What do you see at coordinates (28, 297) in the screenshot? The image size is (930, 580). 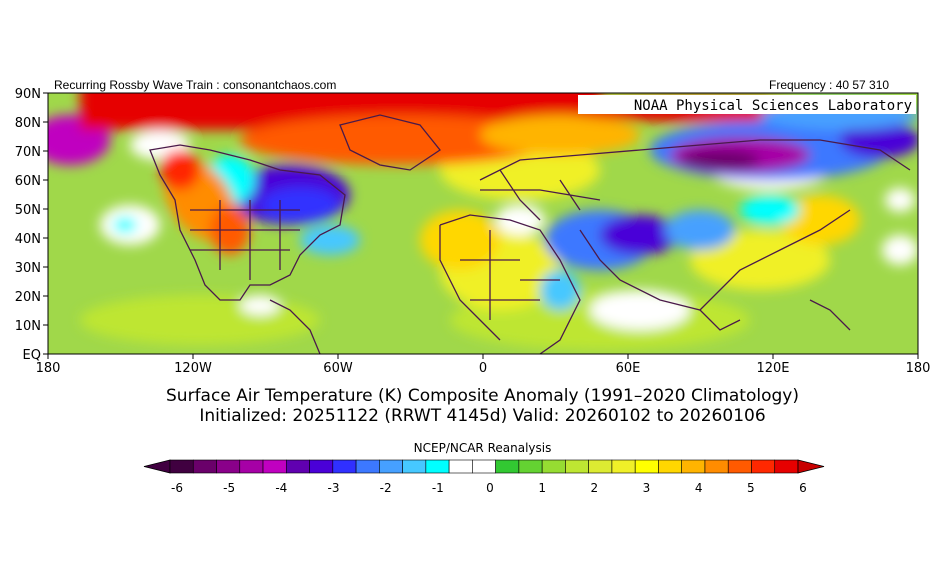 I see `y-tick-label: 20N` at bounding box center [28, 297].